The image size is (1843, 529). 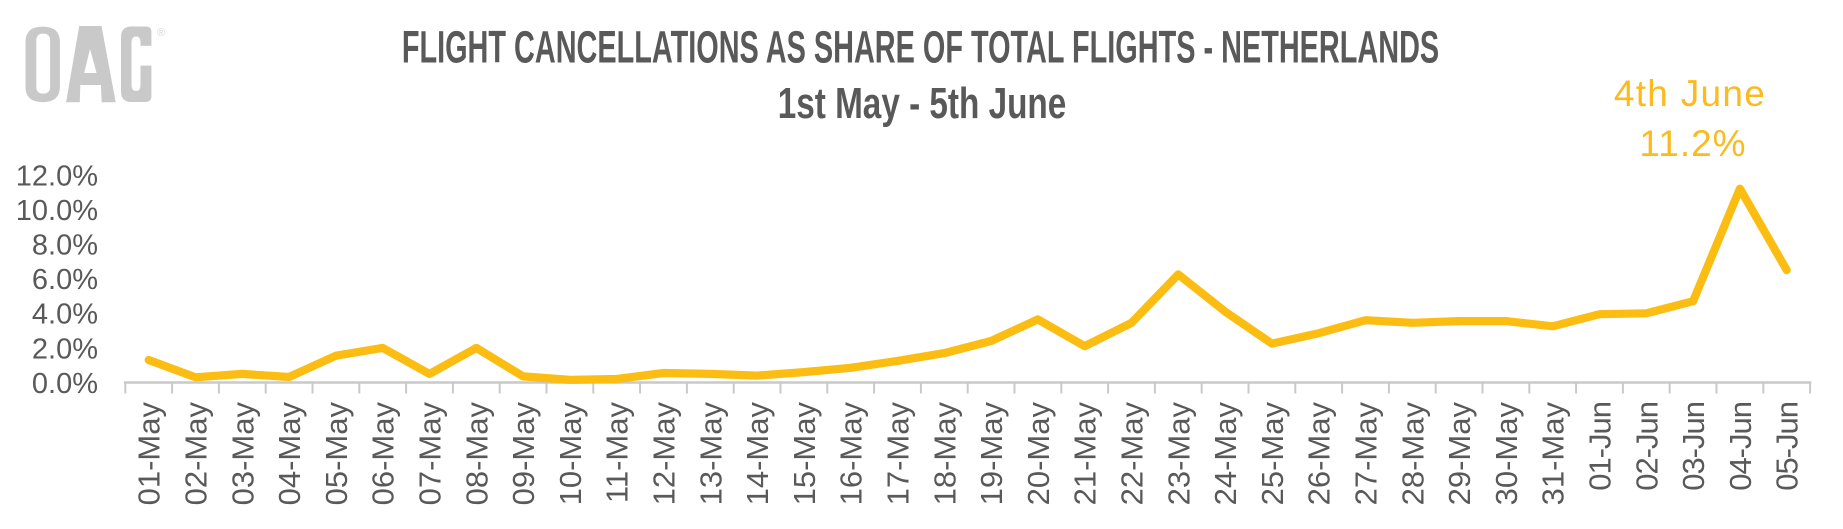 I want to click on svg-text: 24-May, so click(x=1225, y=454).